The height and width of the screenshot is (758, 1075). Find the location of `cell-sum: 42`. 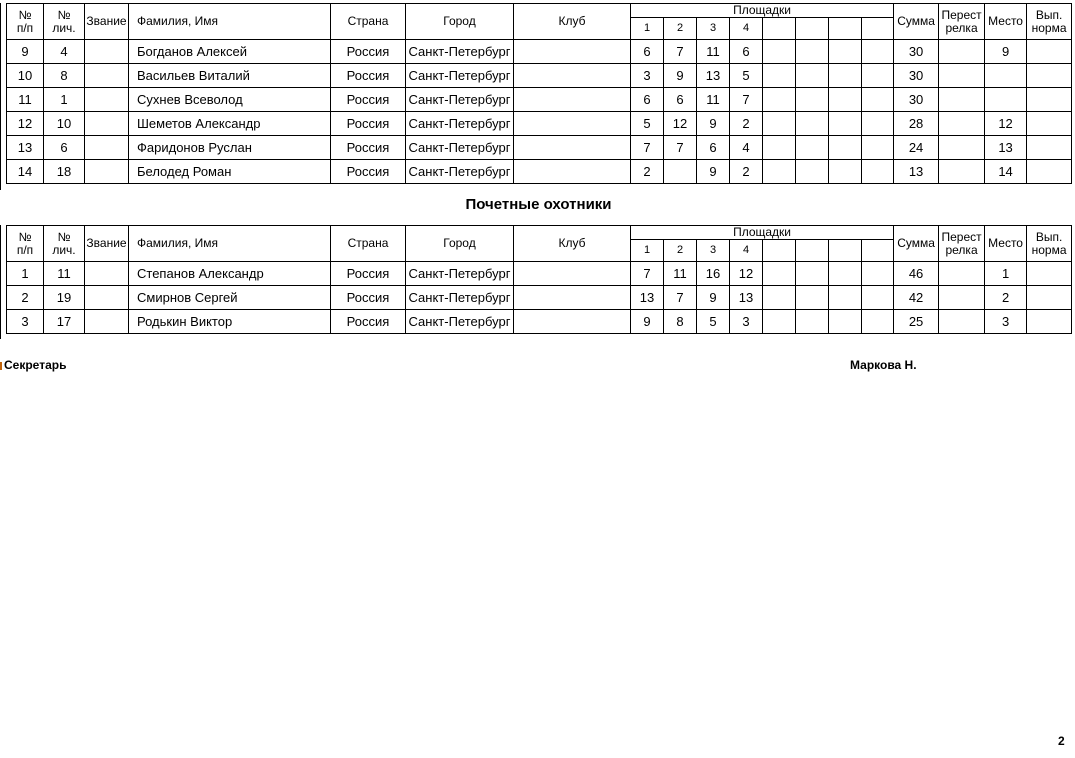

cell-sum: 42 is located at coordinates (916, 297).